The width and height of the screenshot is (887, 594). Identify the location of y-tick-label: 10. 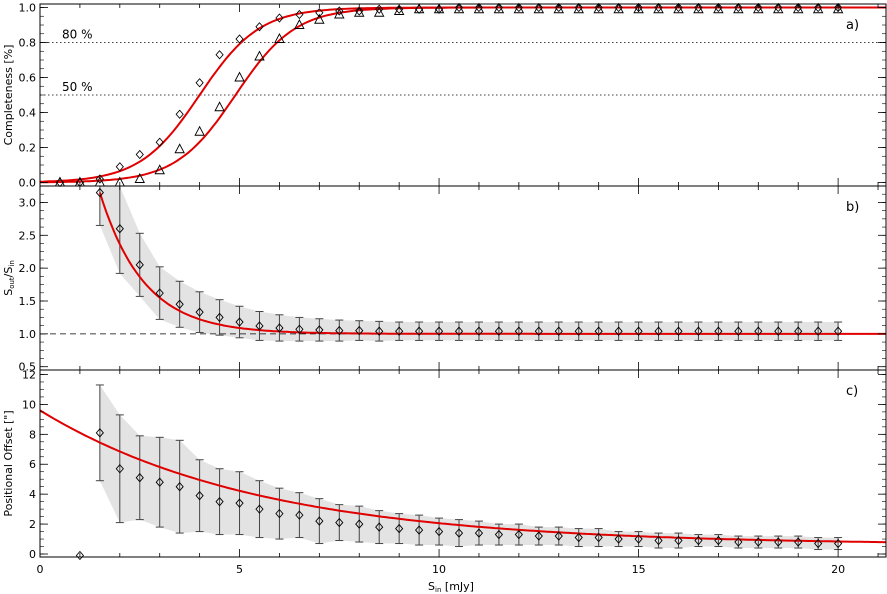
(29, 404).